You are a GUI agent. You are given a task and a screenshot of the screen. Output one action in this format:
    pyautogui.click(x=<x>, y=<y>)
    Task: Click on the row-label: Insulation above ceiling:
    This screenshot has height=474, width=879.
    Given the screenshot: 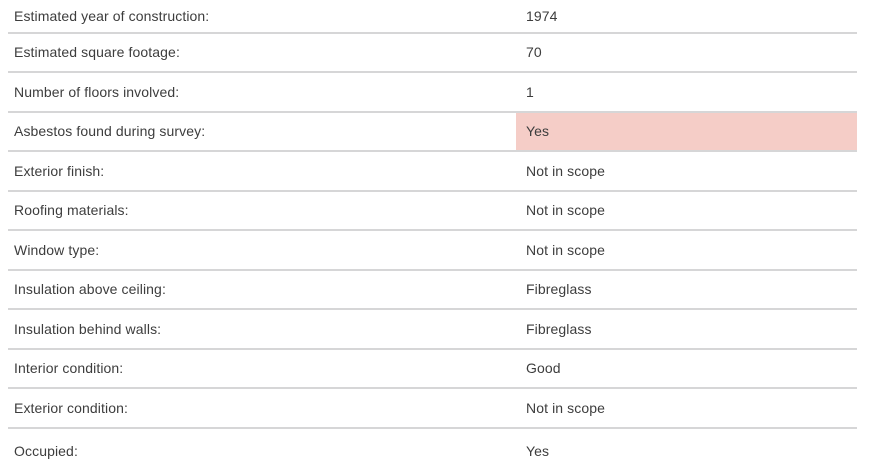 What is the action you would take?
    pyautogui.click(x=90, y=289)
    